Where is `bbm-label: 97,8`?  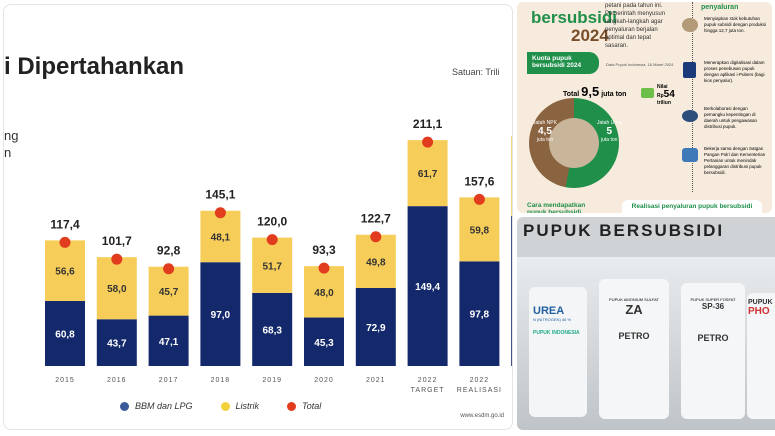 bbm-label: 97,8 is located at coordinates (480, 315).